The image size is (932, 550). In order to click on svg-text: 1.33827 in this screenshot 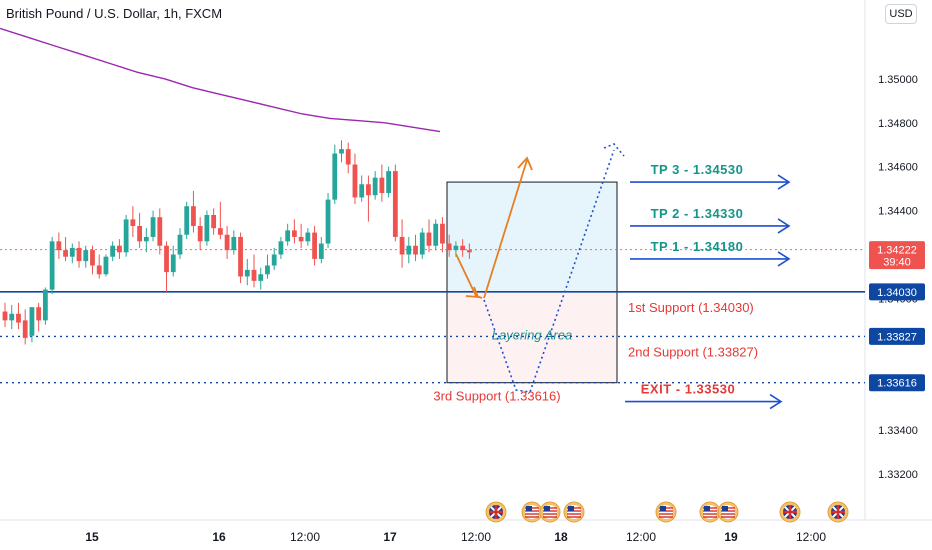, I will do `click(897, 337)`.